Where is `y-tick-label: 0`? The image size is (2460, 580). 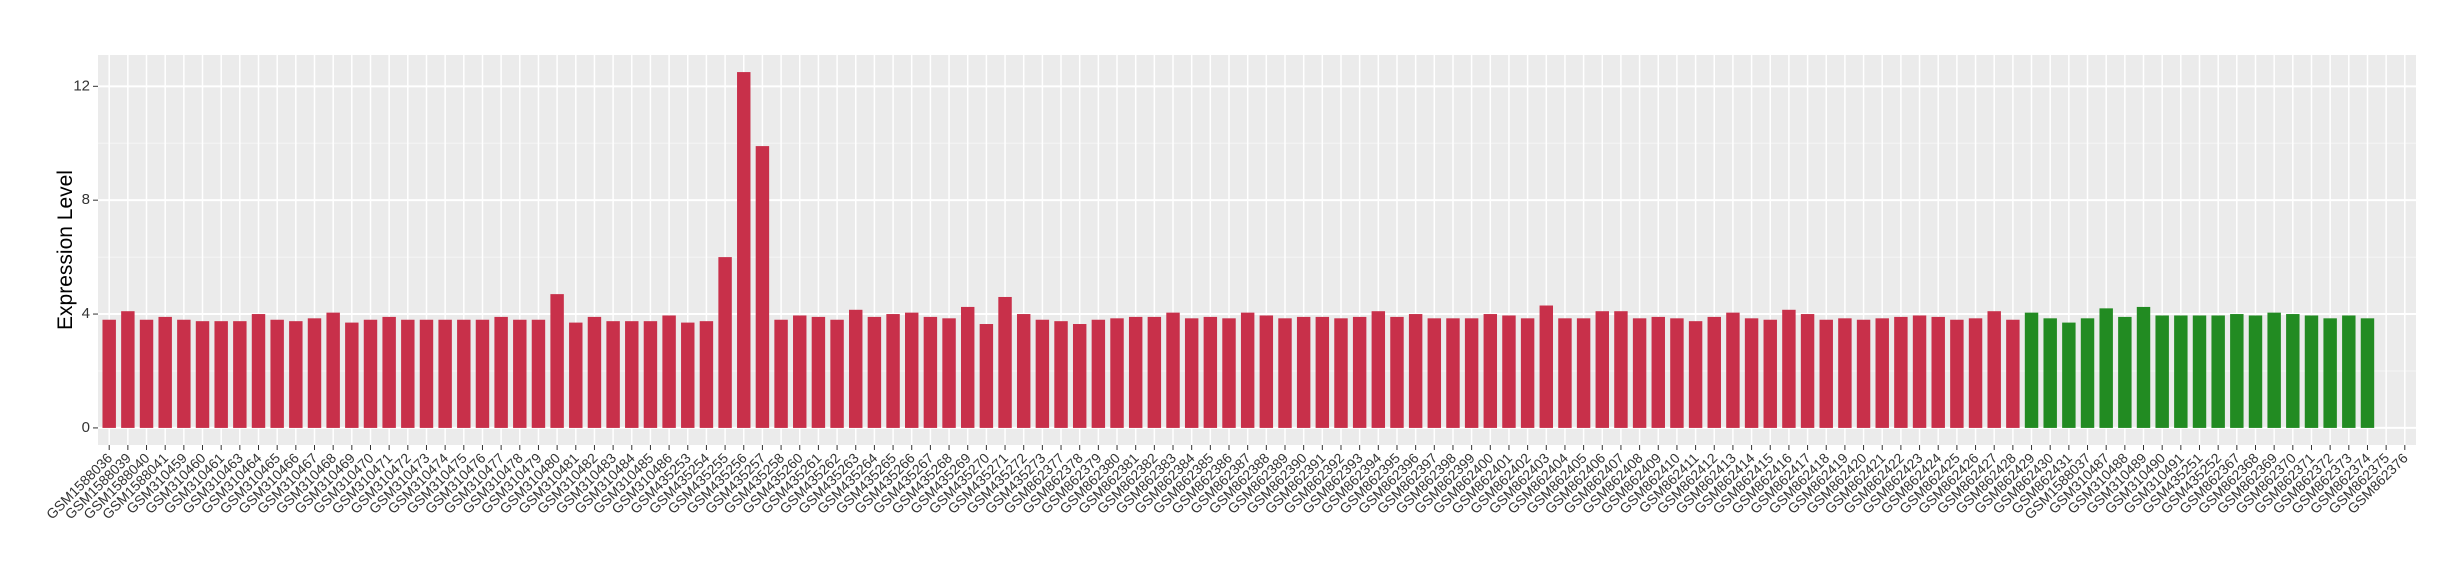 y-tick-label: 0 is located at coordinates (86, 427).